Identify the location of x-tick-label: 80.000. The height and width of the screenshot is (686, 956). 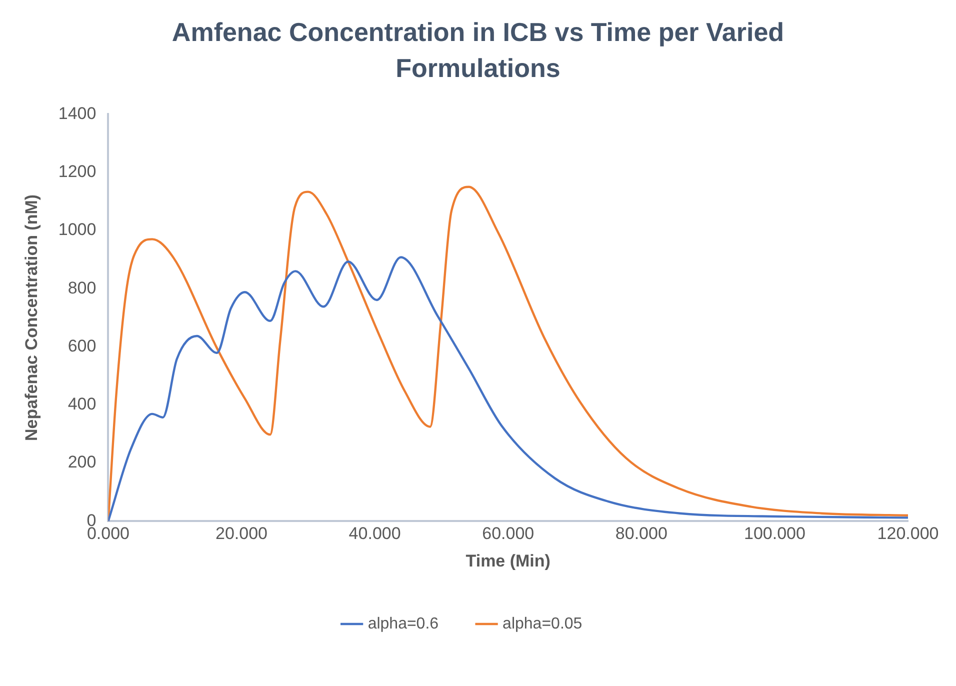
(641, 534).